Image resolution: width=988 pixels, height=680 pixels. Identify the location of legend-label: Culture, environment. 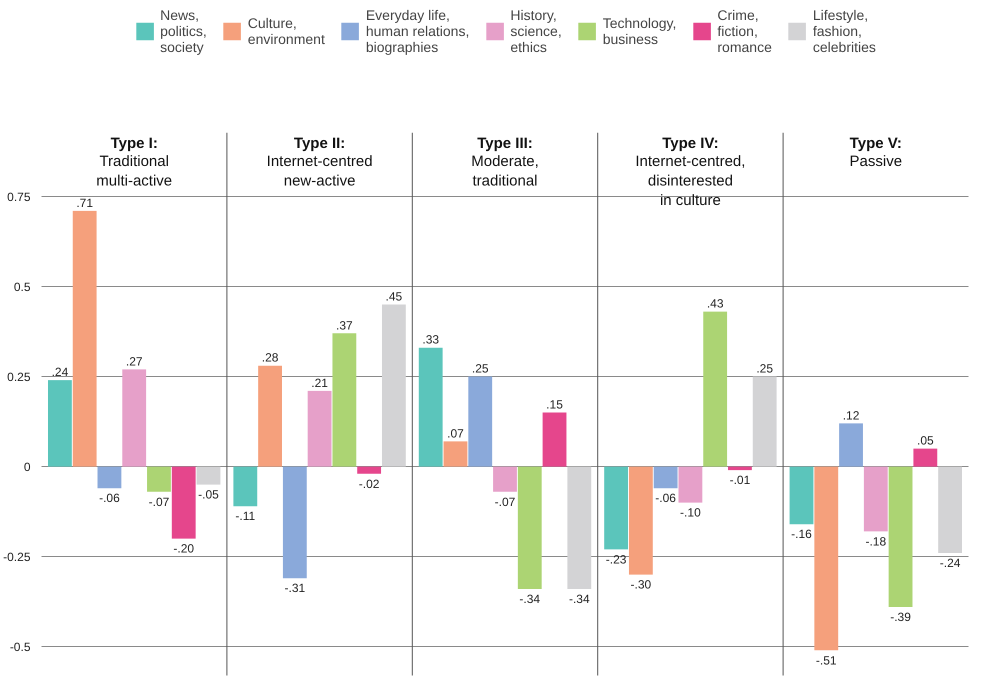
(286, 31).